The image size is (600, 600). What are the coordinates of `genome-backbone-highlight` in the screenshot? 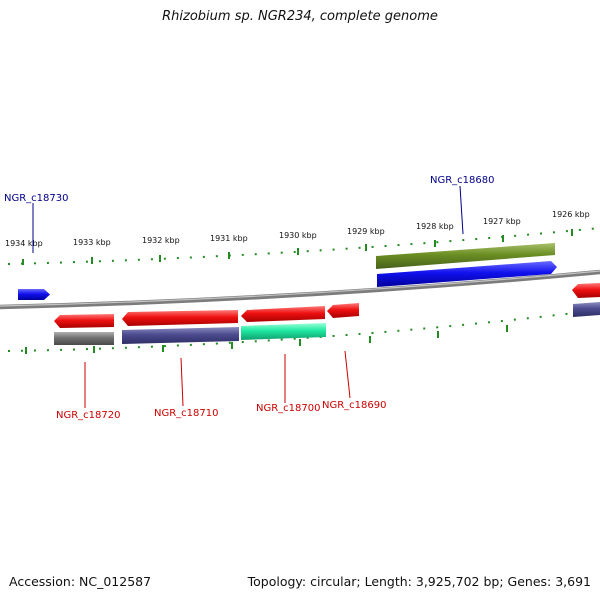 It's located at (300, 288).